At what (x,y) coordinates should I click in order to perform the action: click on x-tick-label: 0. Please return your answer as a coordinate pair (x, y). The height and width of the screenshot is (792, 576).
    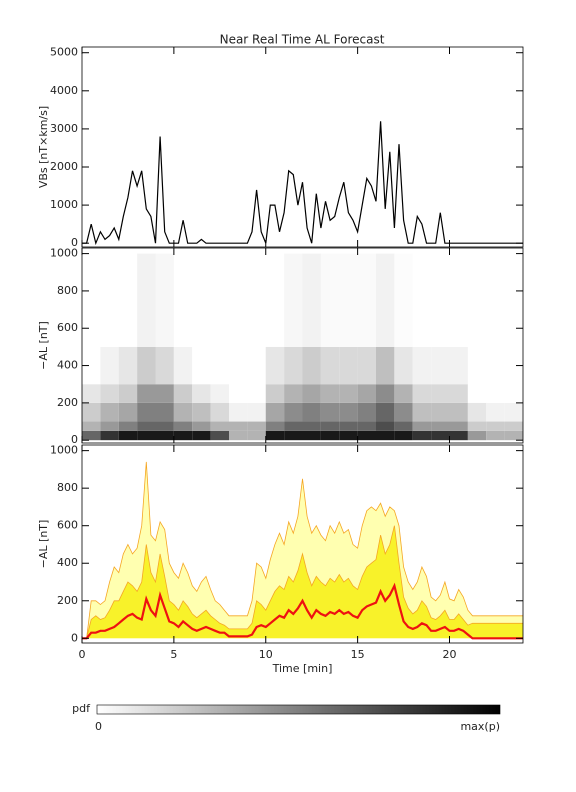
    Looking at the image, I should click on (82, 654).